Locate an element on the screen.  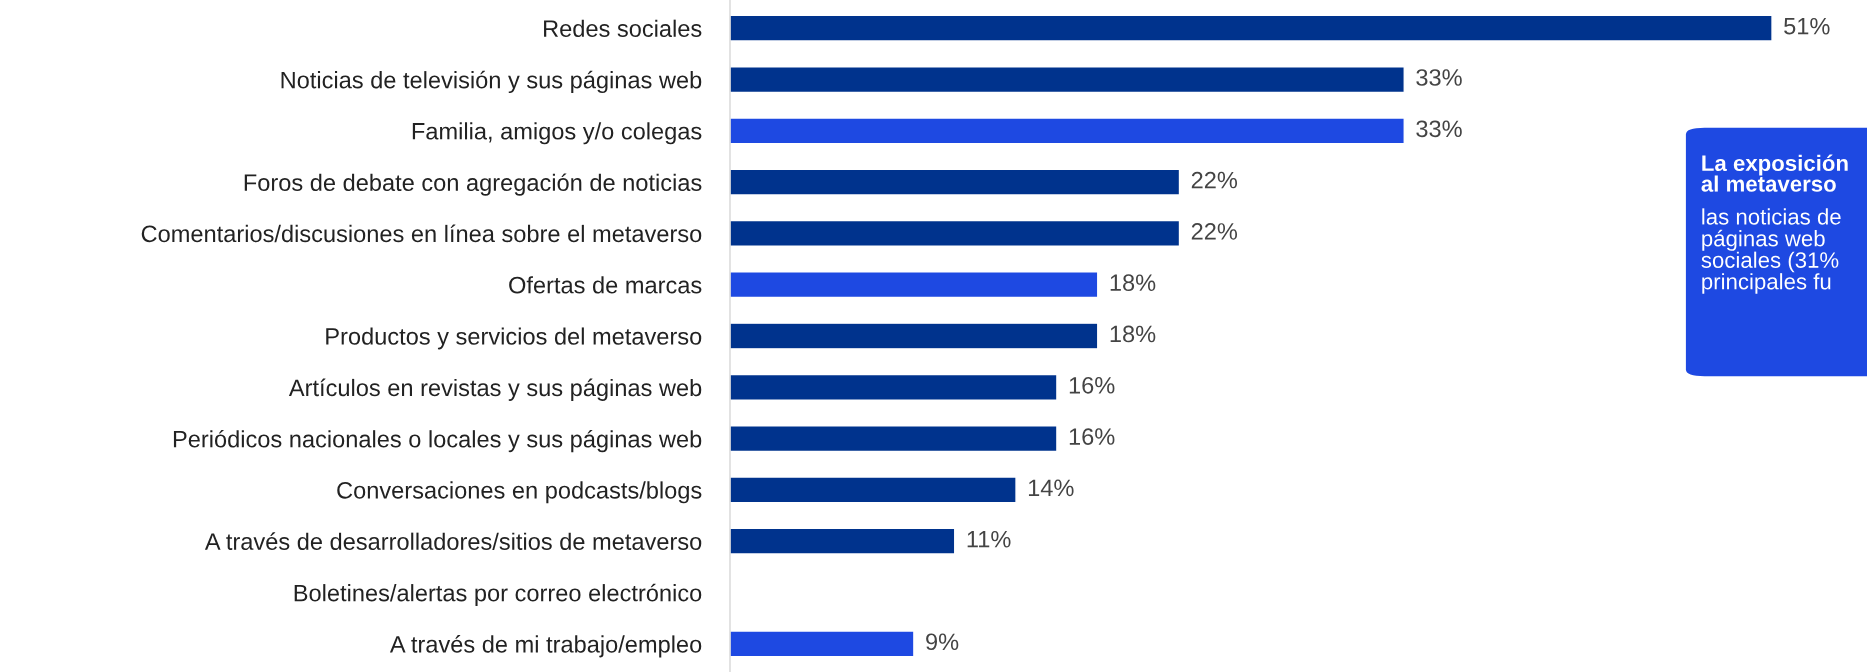
y-tick-label: Boletines/alertas por correo electrónico is located at coordinates (498, 595).